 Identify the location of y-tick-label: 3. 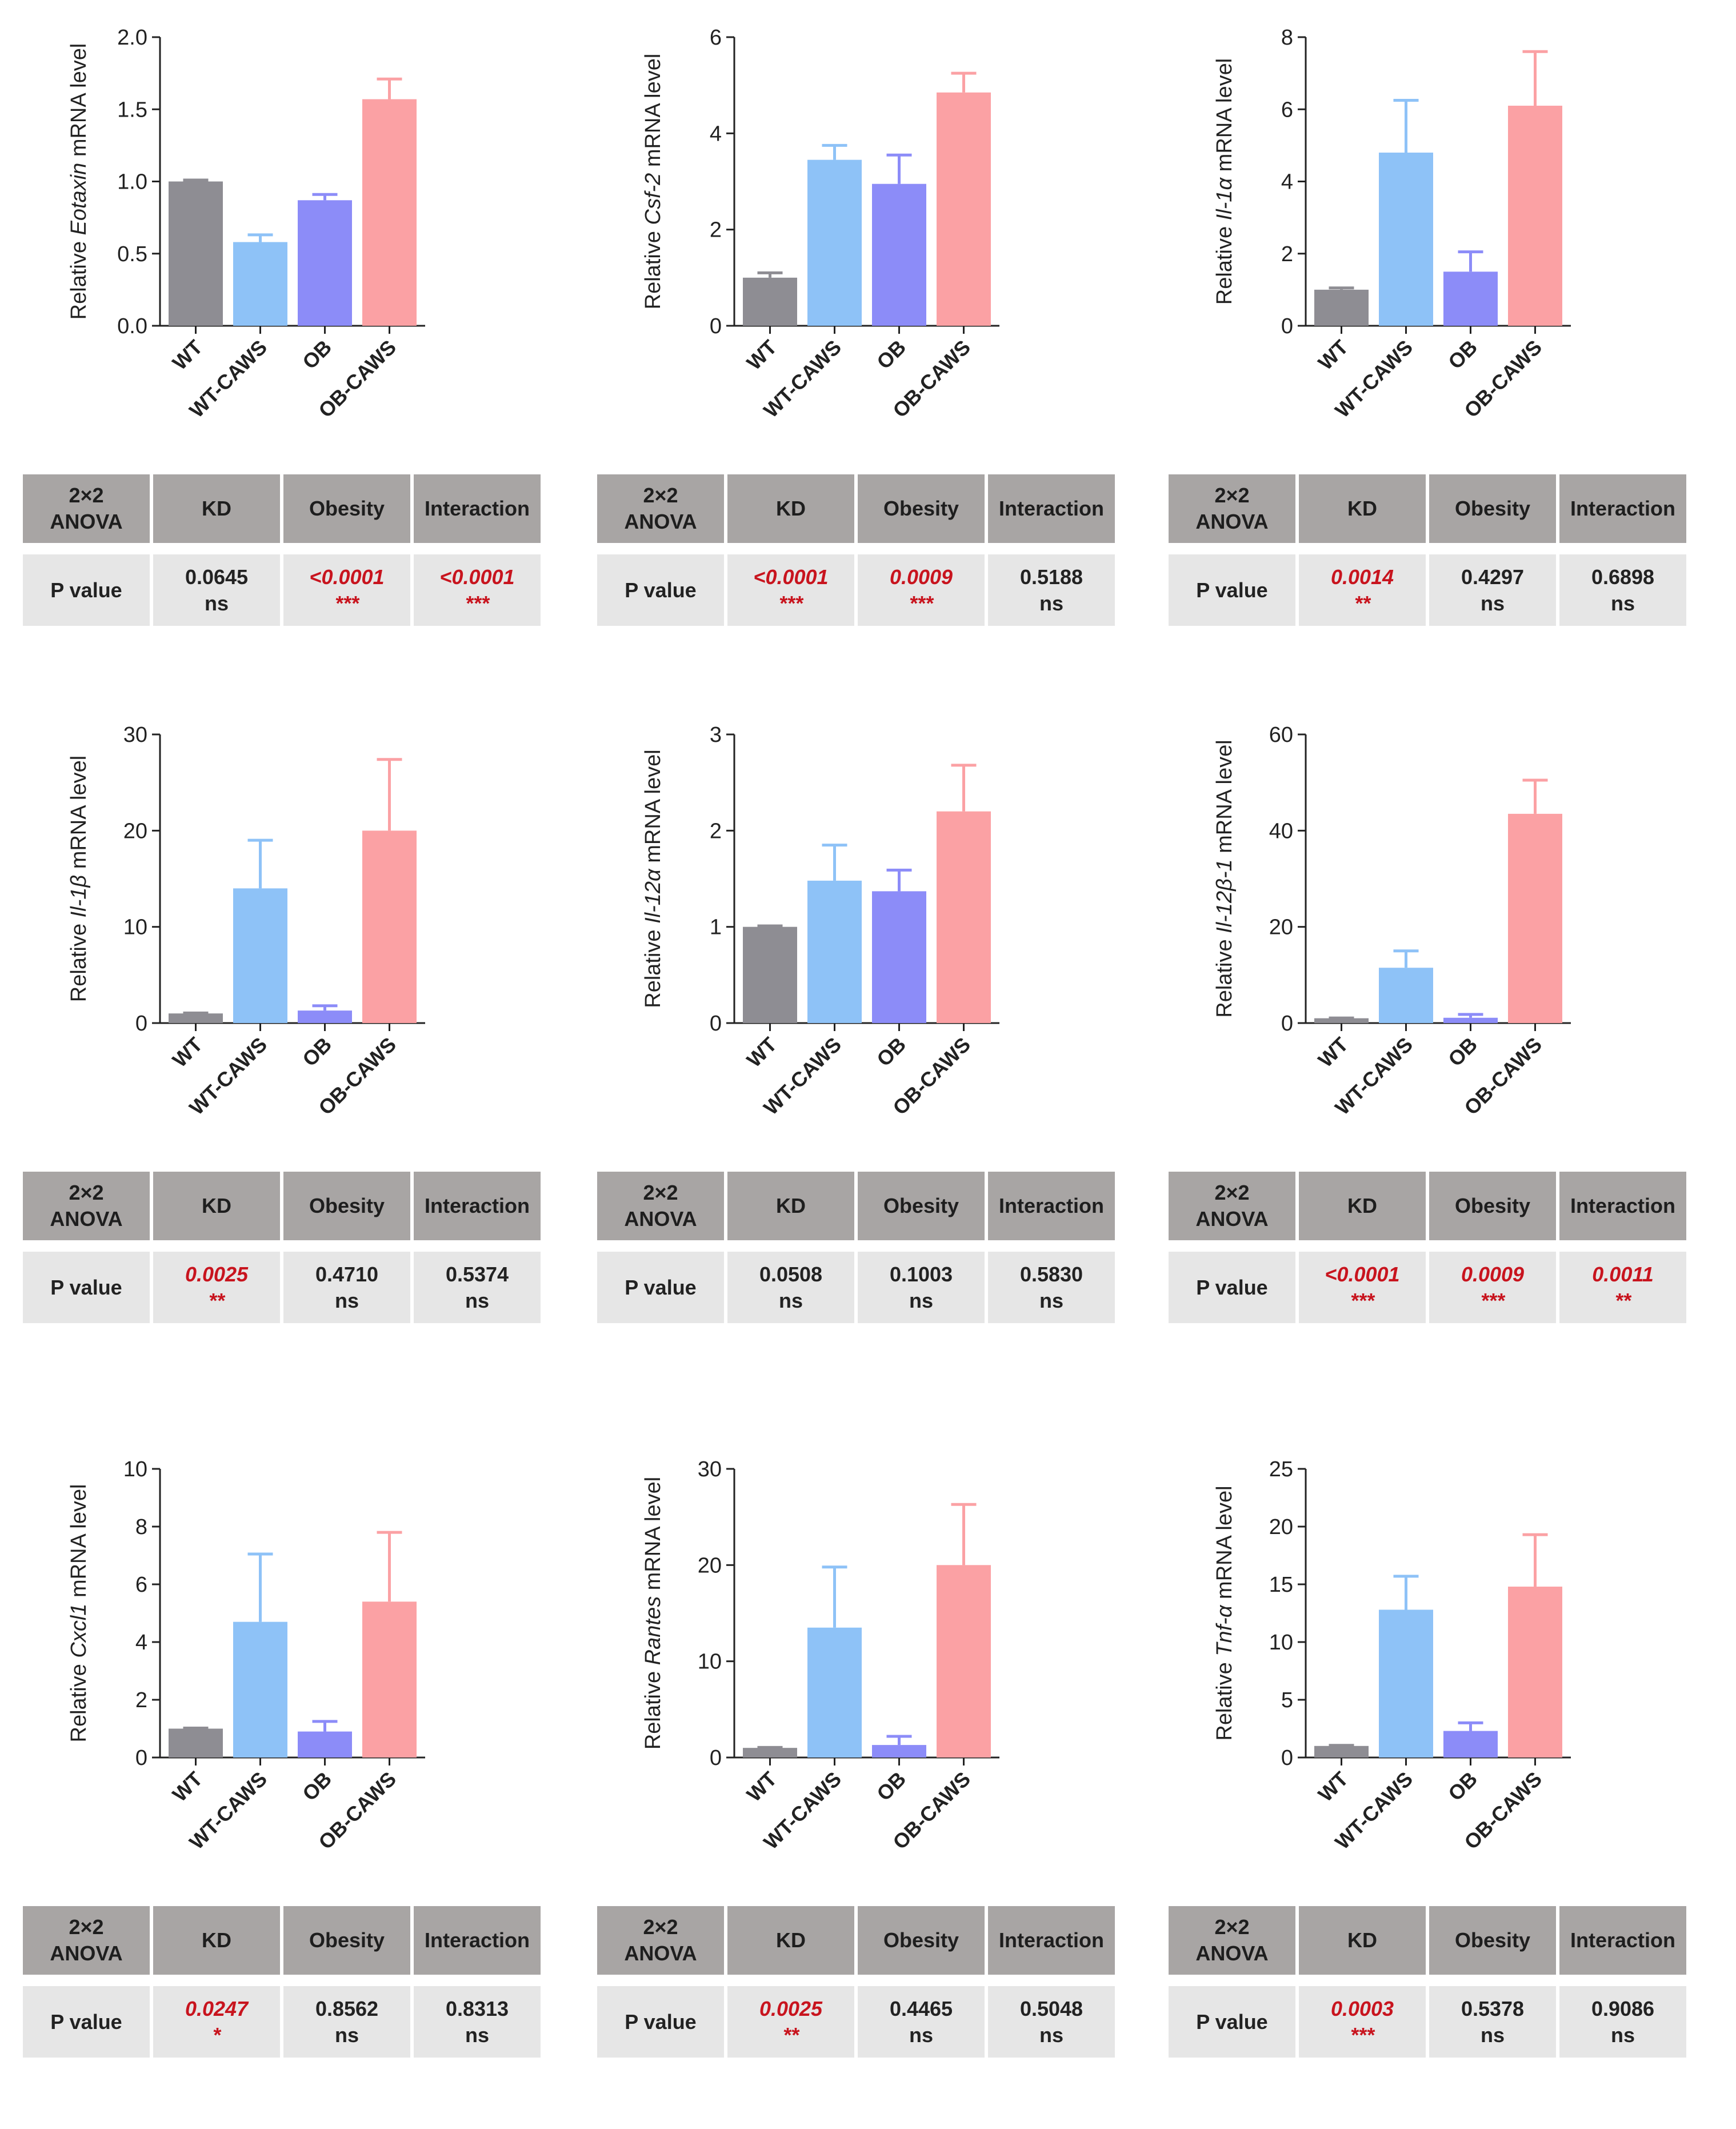
(716, 735).